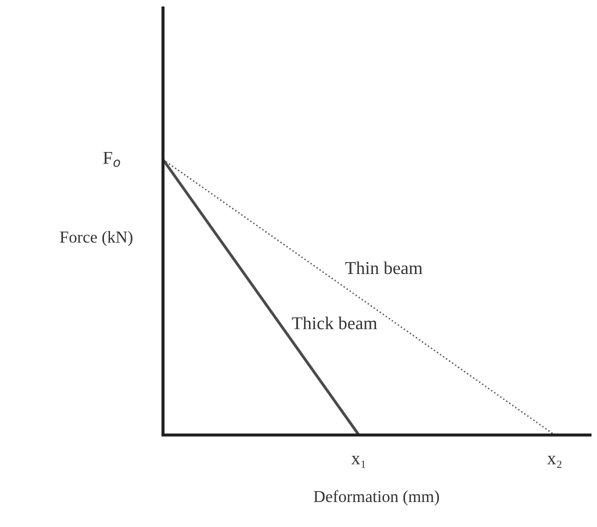 This screenshot has height=527, width=597. What do you see at coordinates (376, 498) in the screenshot?
I see `x-axis-title: Deformation (mm)` at bounding box center [376, 498].